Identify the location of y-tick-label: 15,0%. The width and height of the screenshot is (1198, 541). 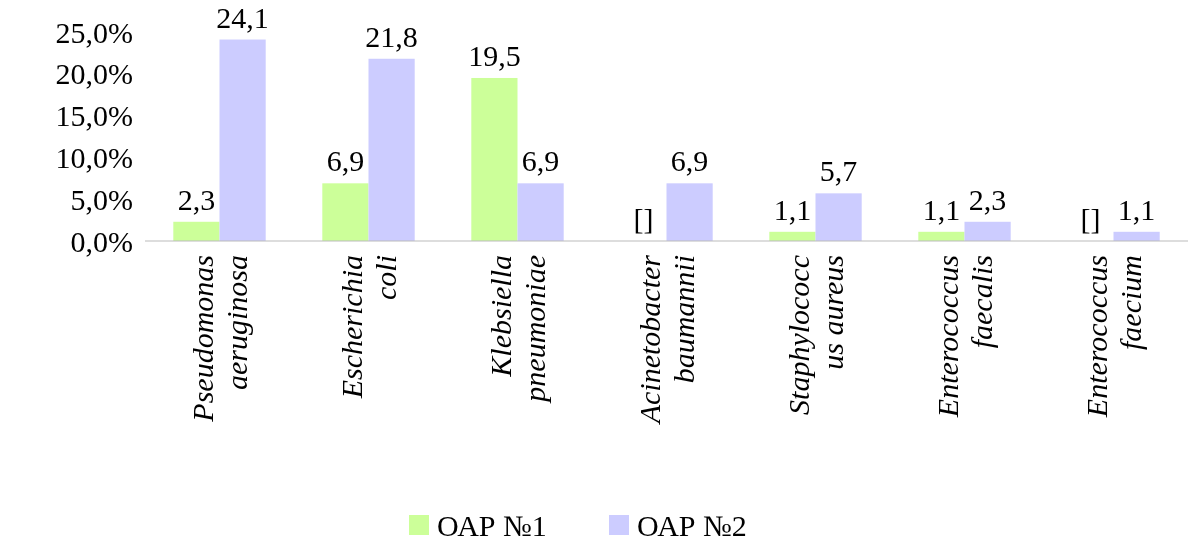
(94, 116).